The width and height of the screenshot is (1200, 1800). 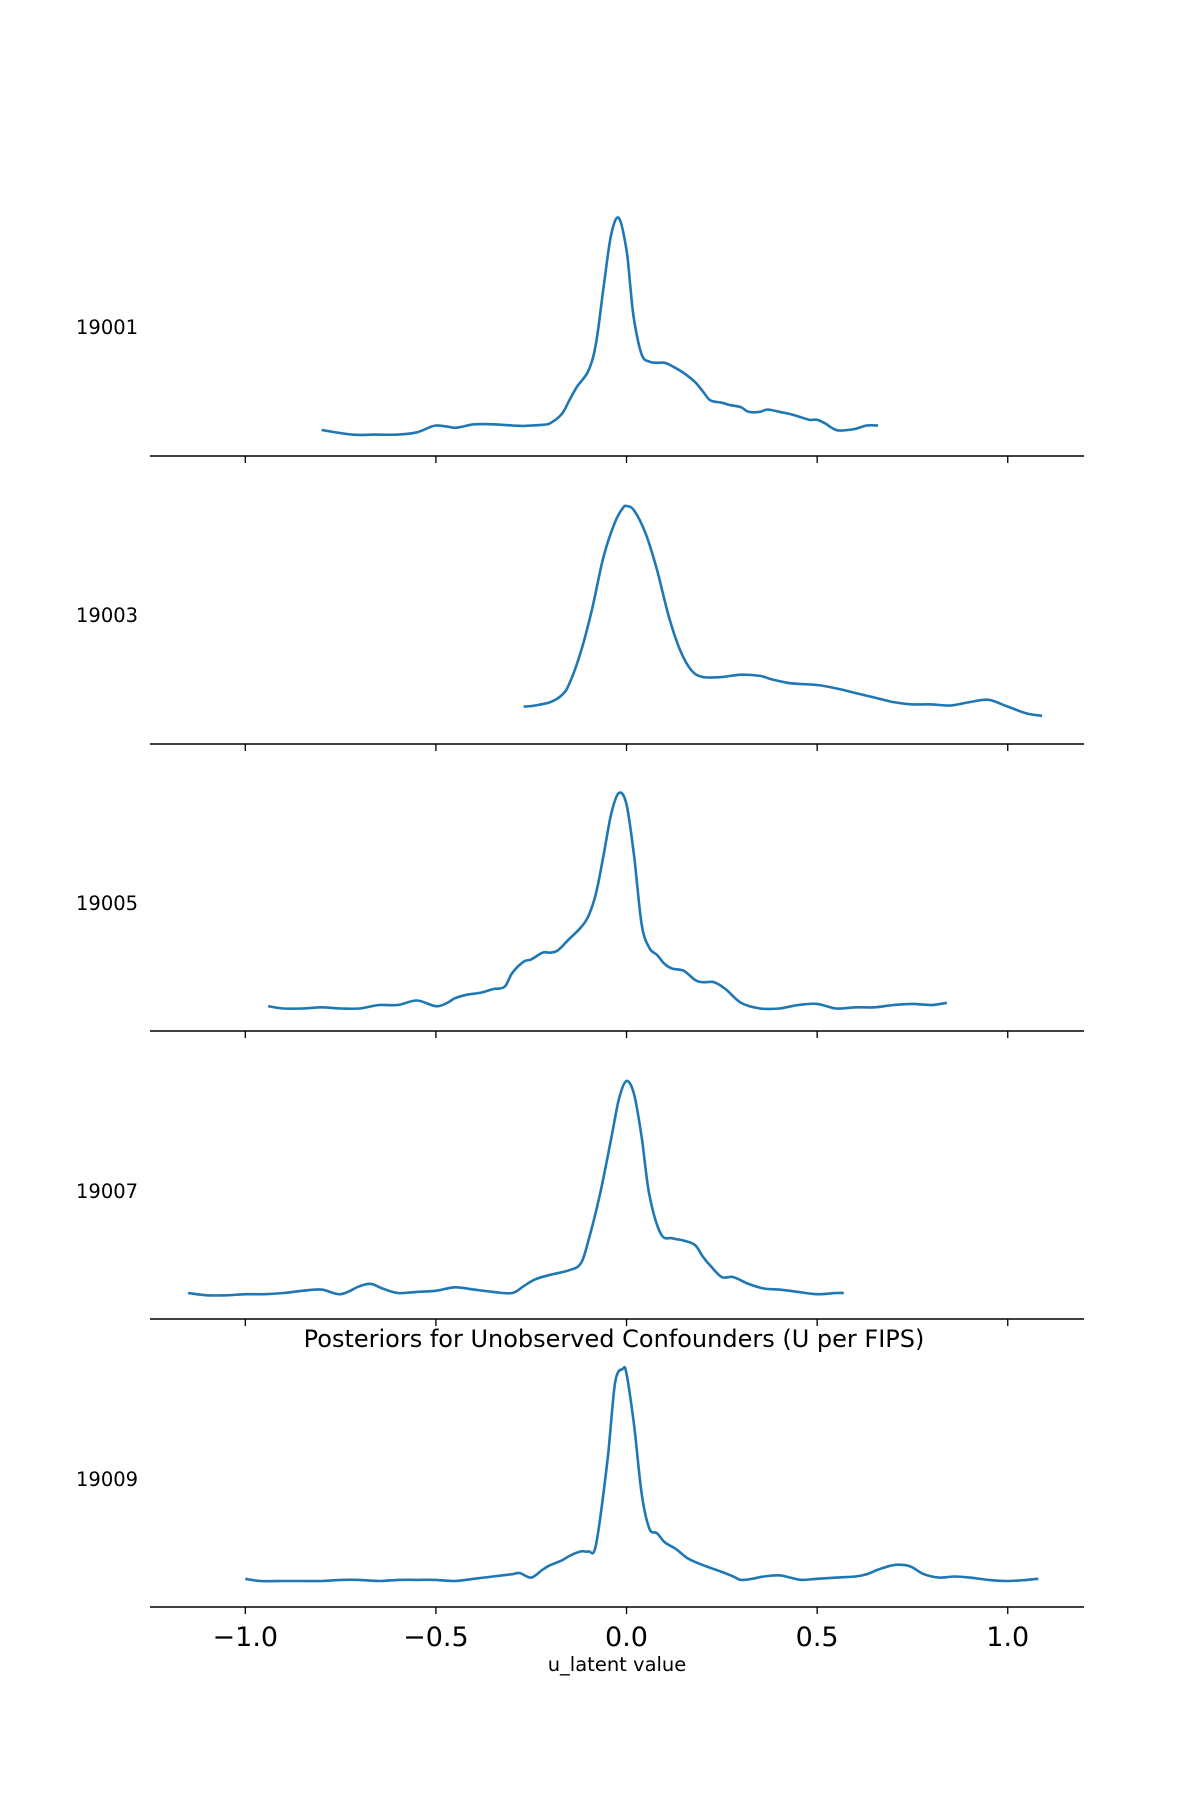 What do you see at coordinates (817, 1637) in the screenshot?
I see `x-tick-label: 0.5` at bounding box center [817, 1637].